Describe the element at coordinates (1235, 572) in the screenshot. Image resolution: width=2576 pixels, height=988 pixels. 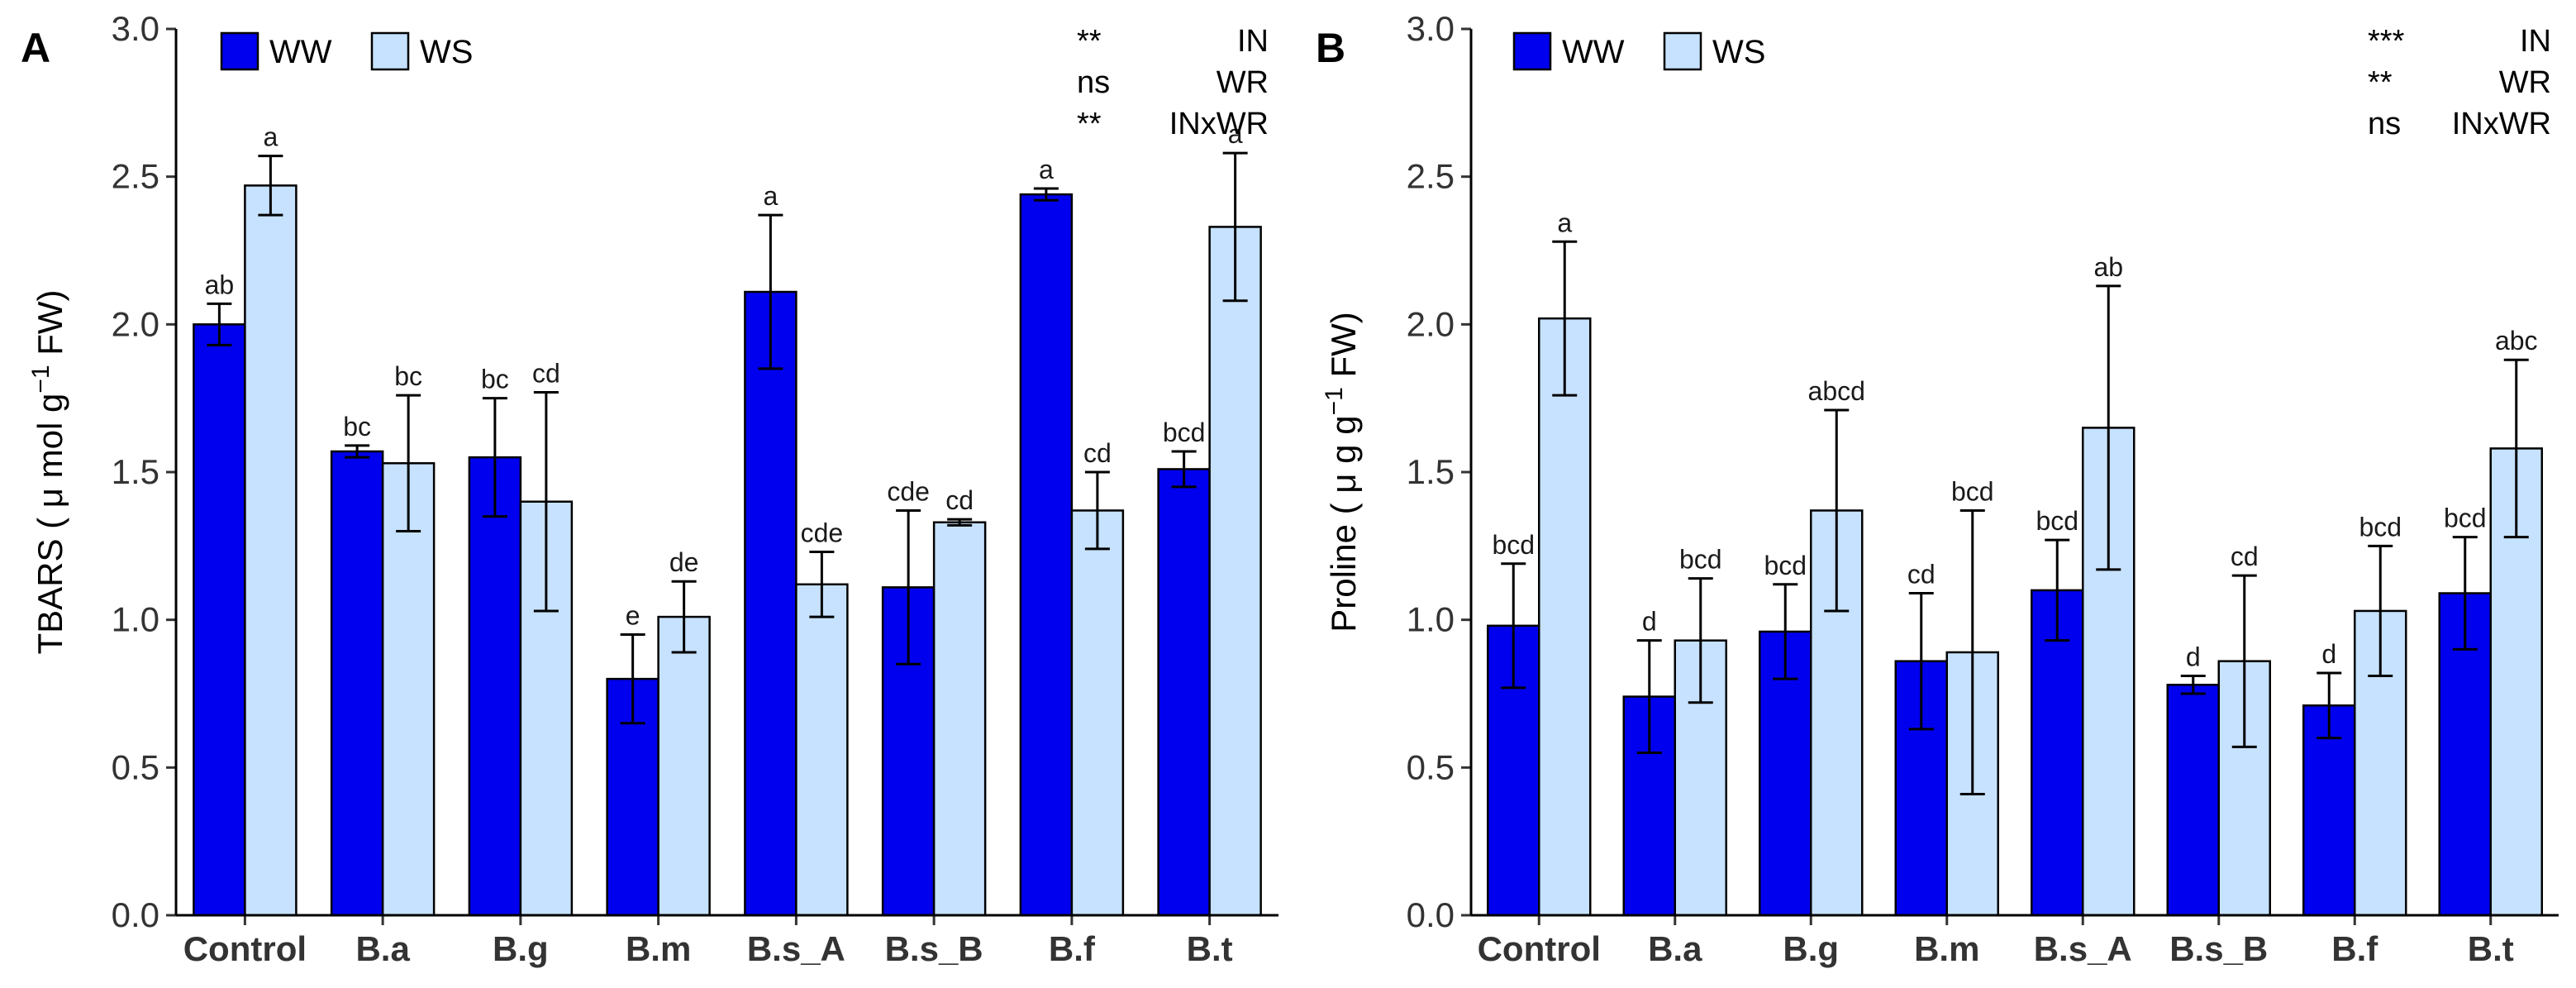
I see `bar-ws-b-t` at that location.